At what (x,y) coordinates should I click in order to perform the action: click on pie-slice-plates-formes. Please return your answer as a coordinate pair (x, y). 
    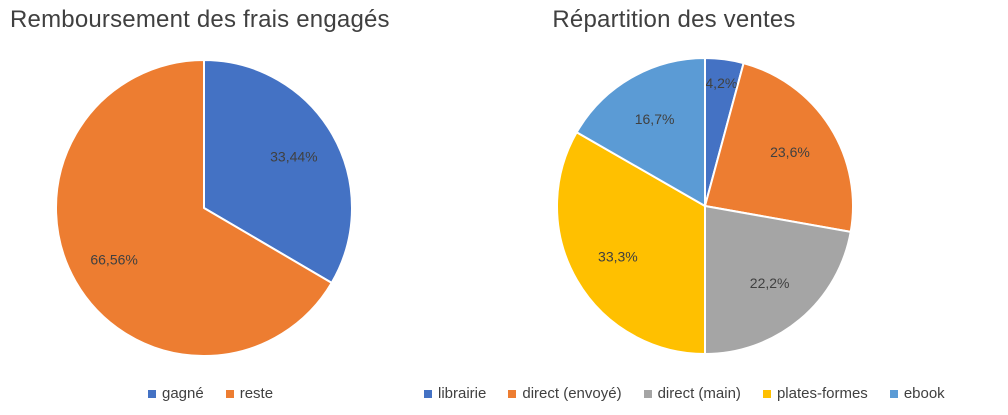
    Looking at the image, I should click on (631, 243).